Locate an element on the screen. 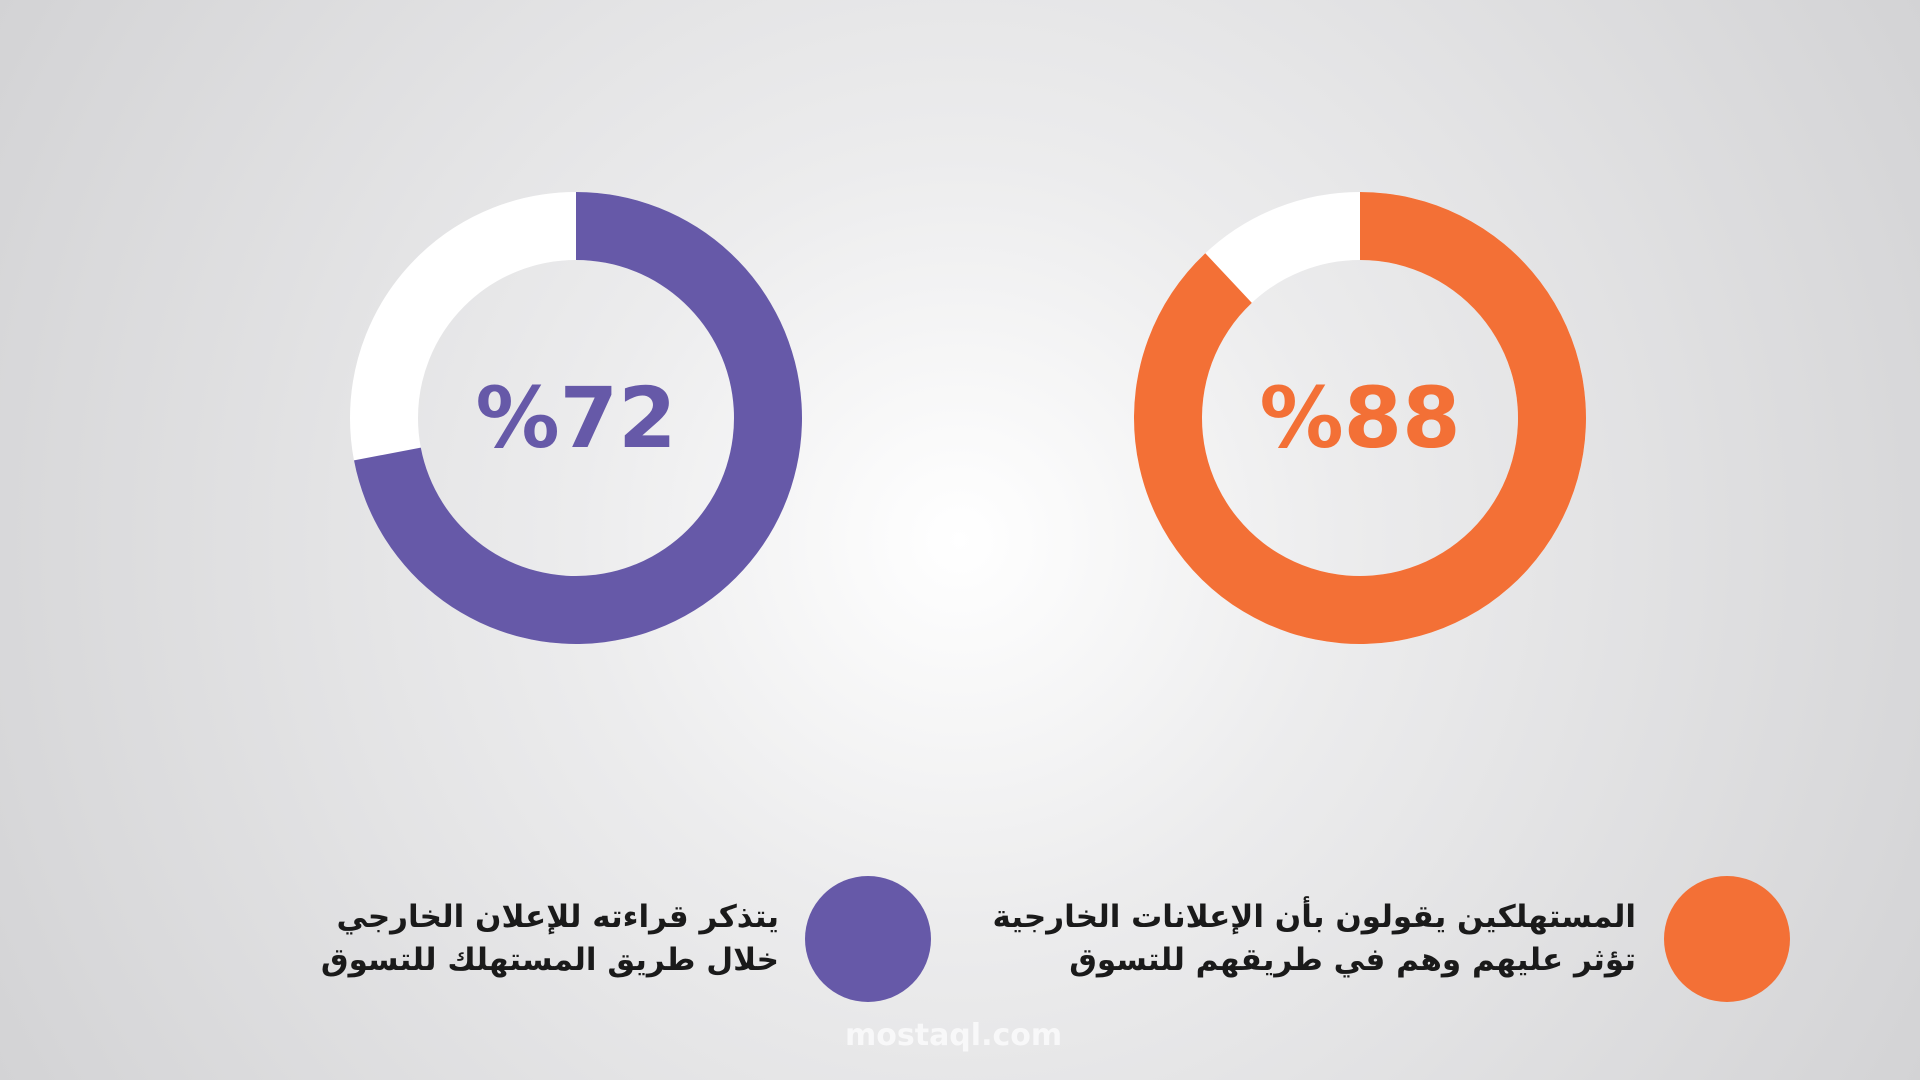 Image resolution: width=1920 pixels, height=1080 pixels. legend-line: يتذكر قراءته للإعلان الخارجي is located at coordinates (557, 917).